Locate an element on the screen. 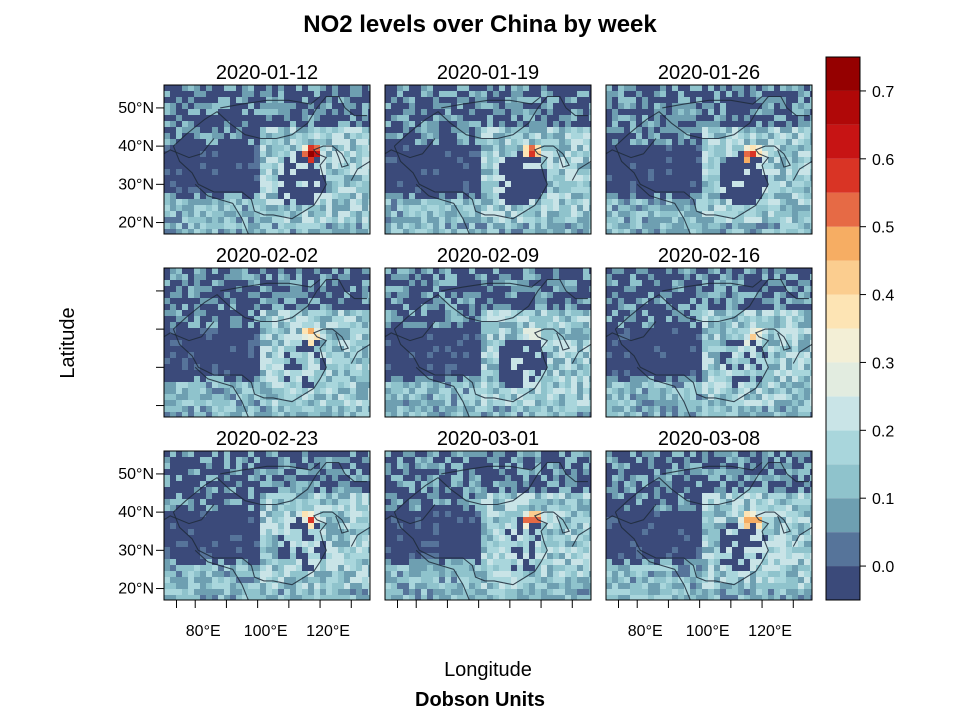 The height and width of the screenshot is (720, 960). panel-title: 2020-02-09 is located at coordinates (488, 256).